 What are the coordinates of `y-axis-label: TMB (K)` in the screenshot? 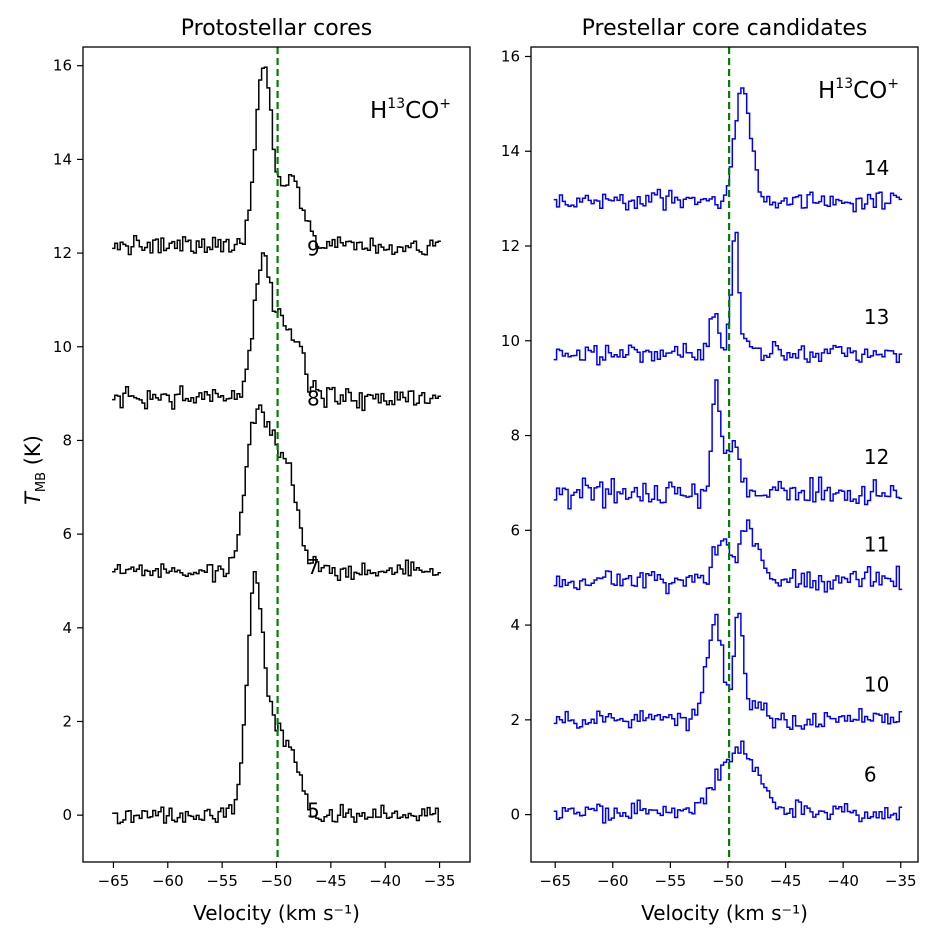 It's located at (35, 470).